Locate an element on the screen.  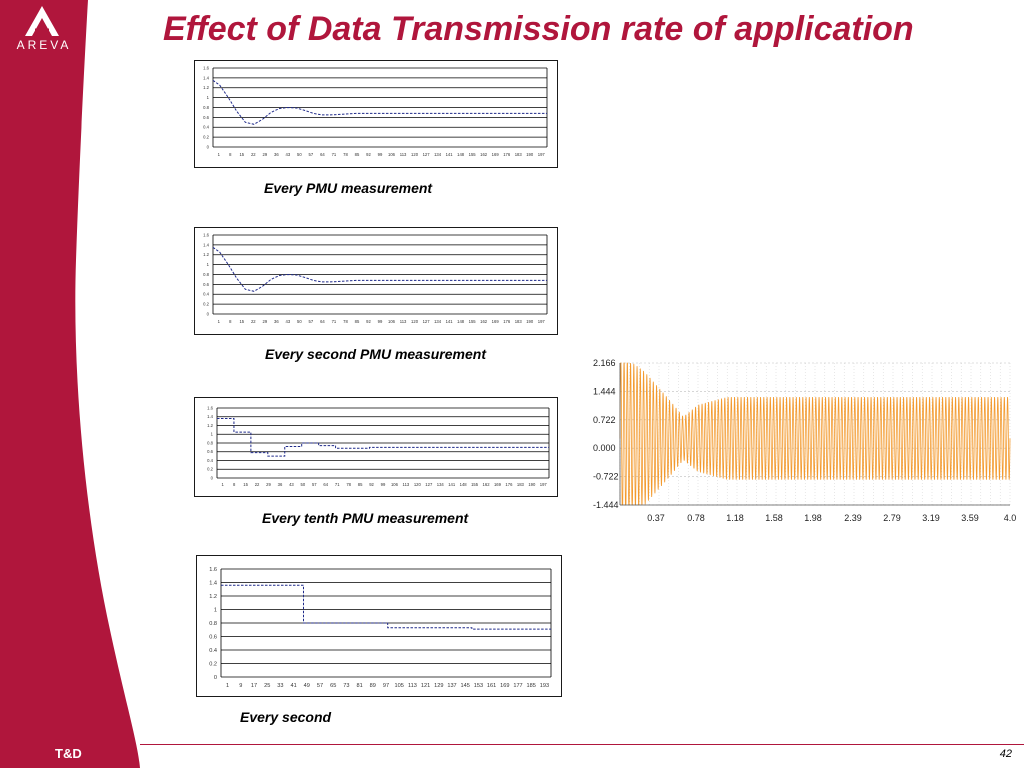
x-tick-label: 81 is located at coordinates (359, 686).